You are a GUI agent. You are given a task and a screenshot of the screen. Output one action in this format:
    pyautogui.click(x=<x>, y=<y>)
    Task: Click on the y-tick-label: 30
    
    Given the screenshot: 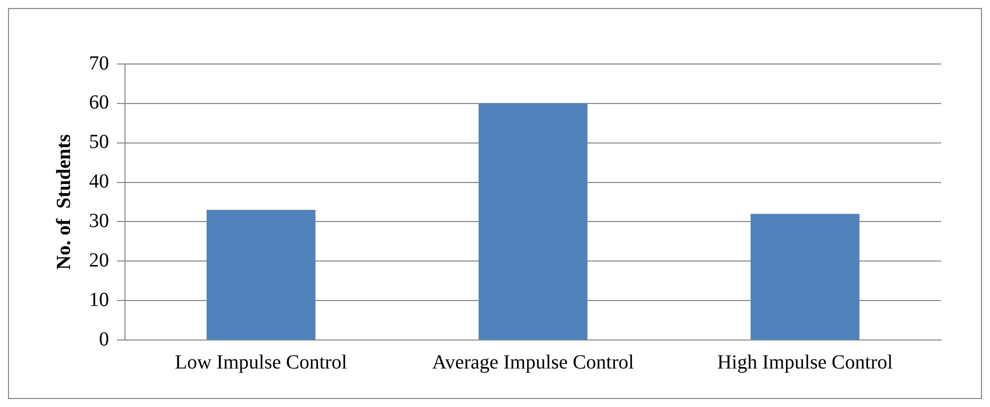 What is the action you would take?
    pyautogui.click(x=99, y=221)
    